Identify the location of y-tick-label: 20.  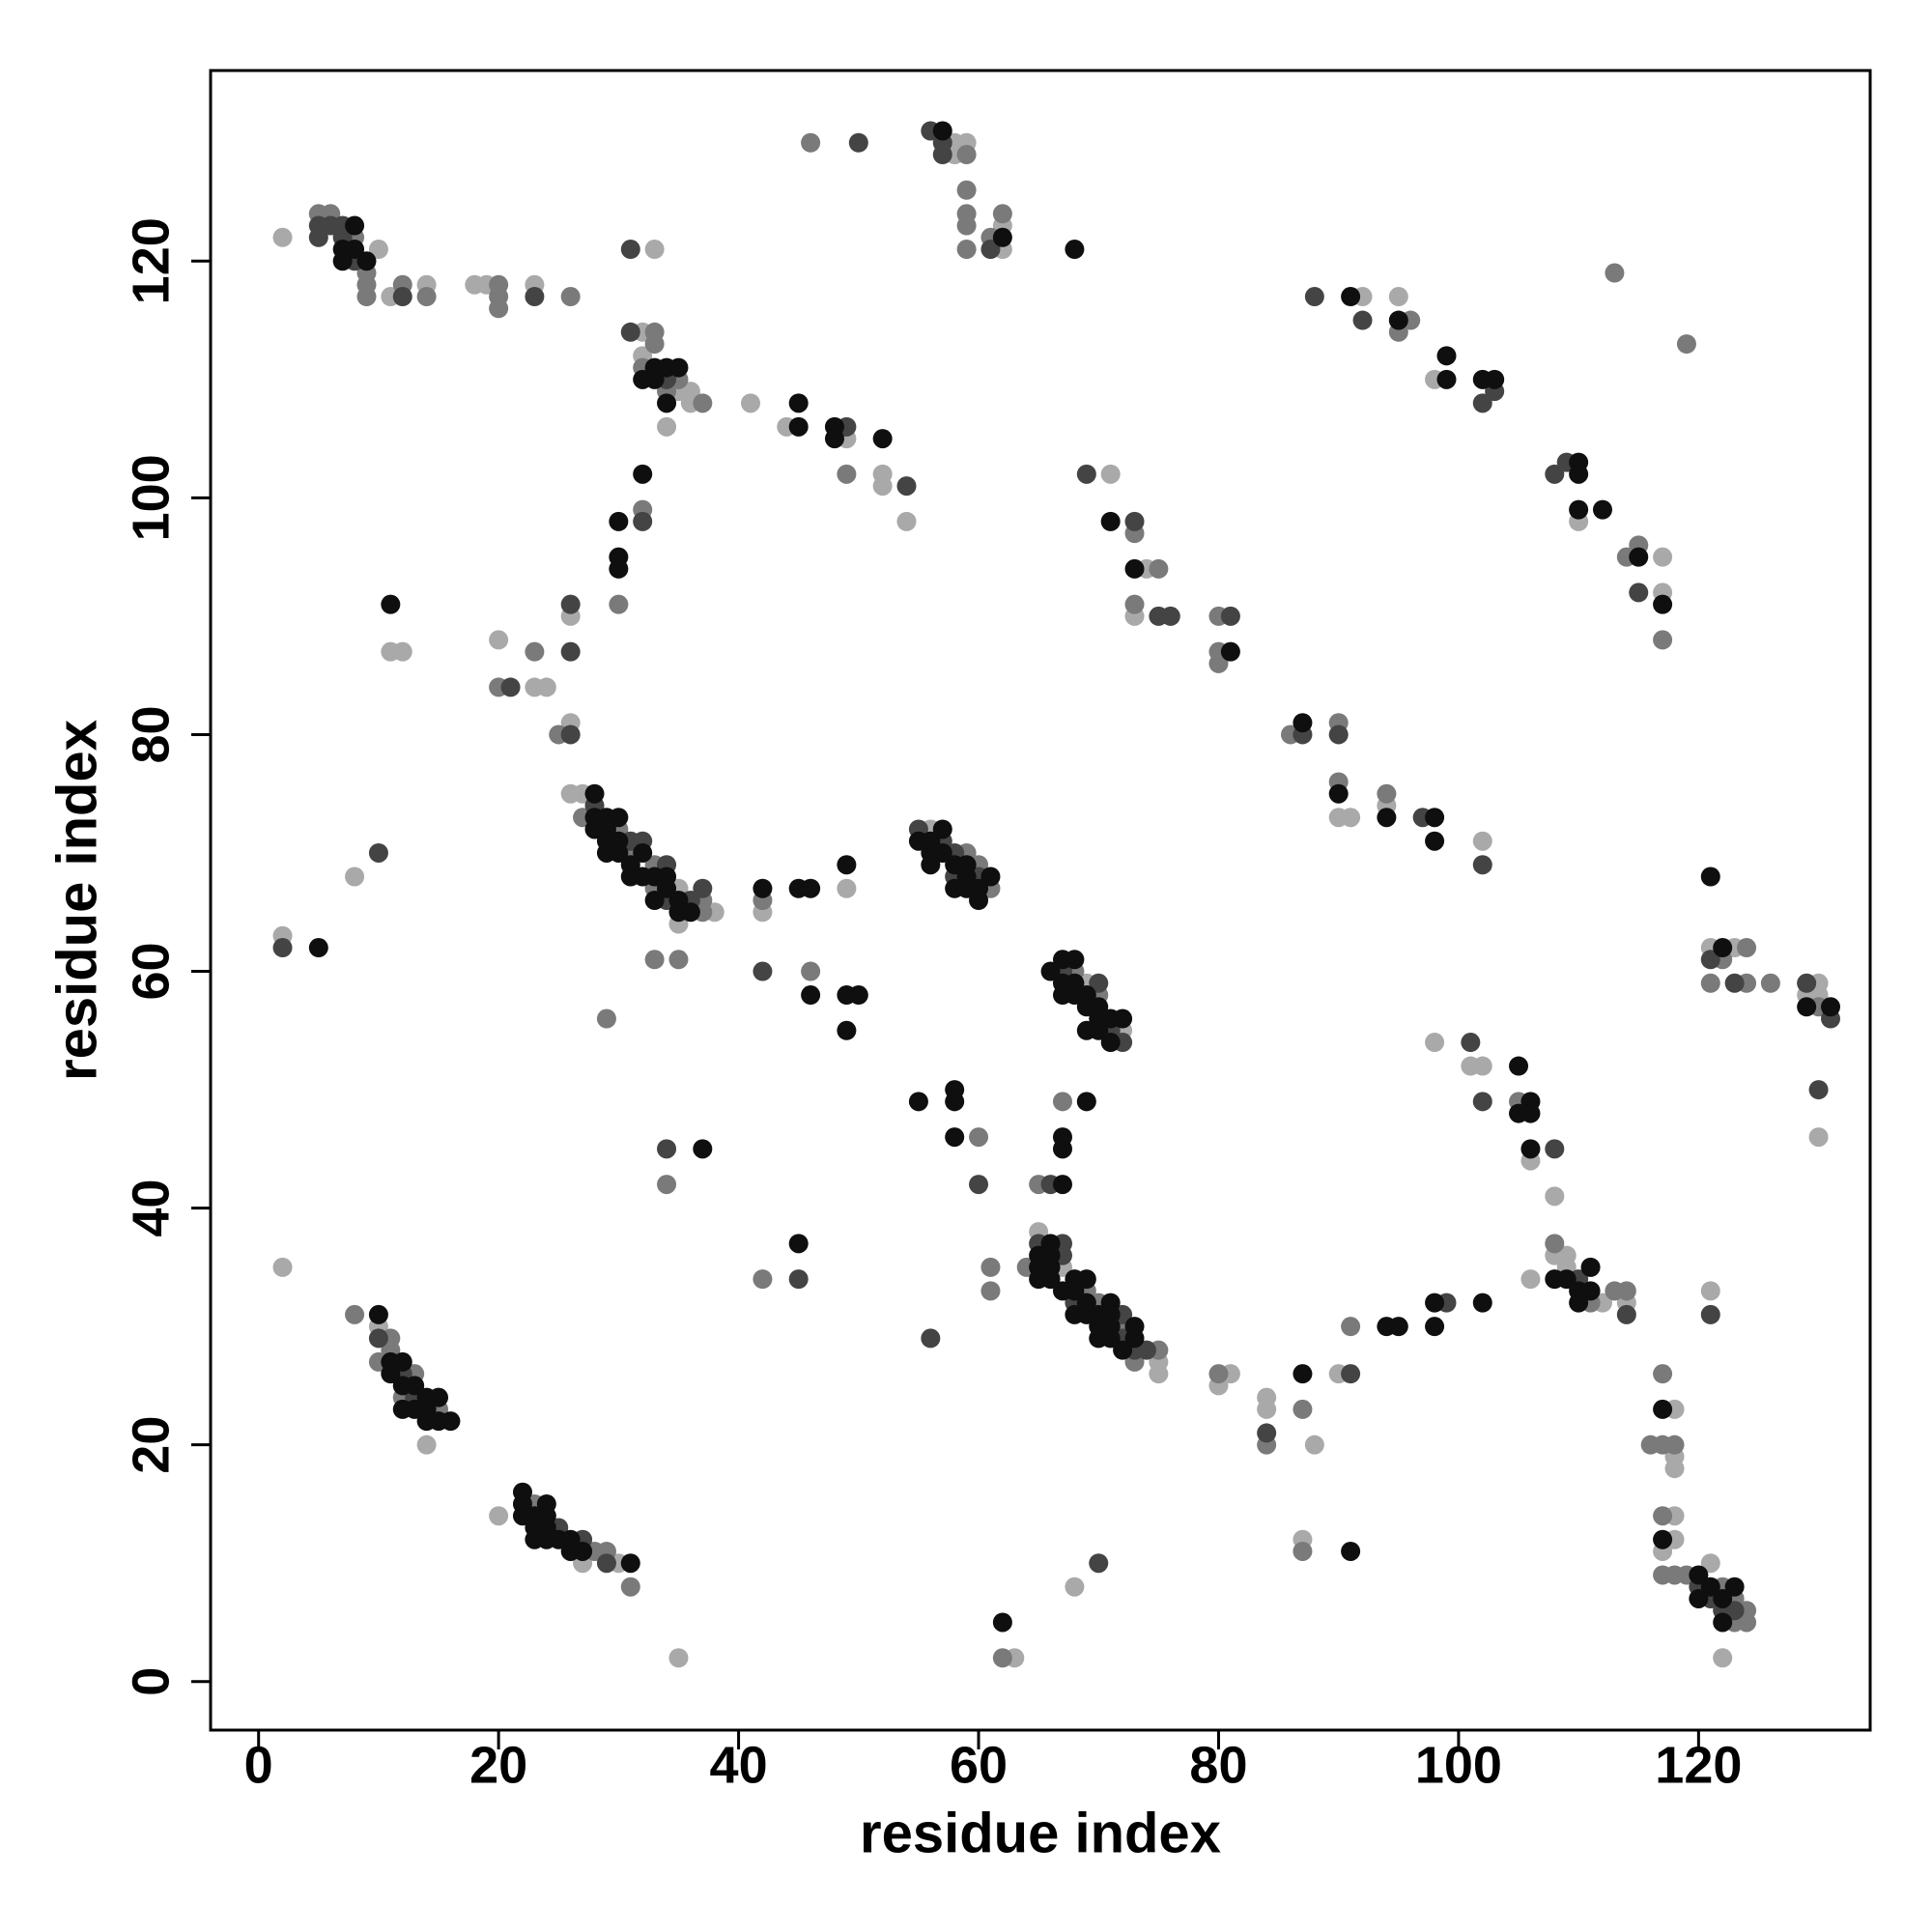
(151, 1445).